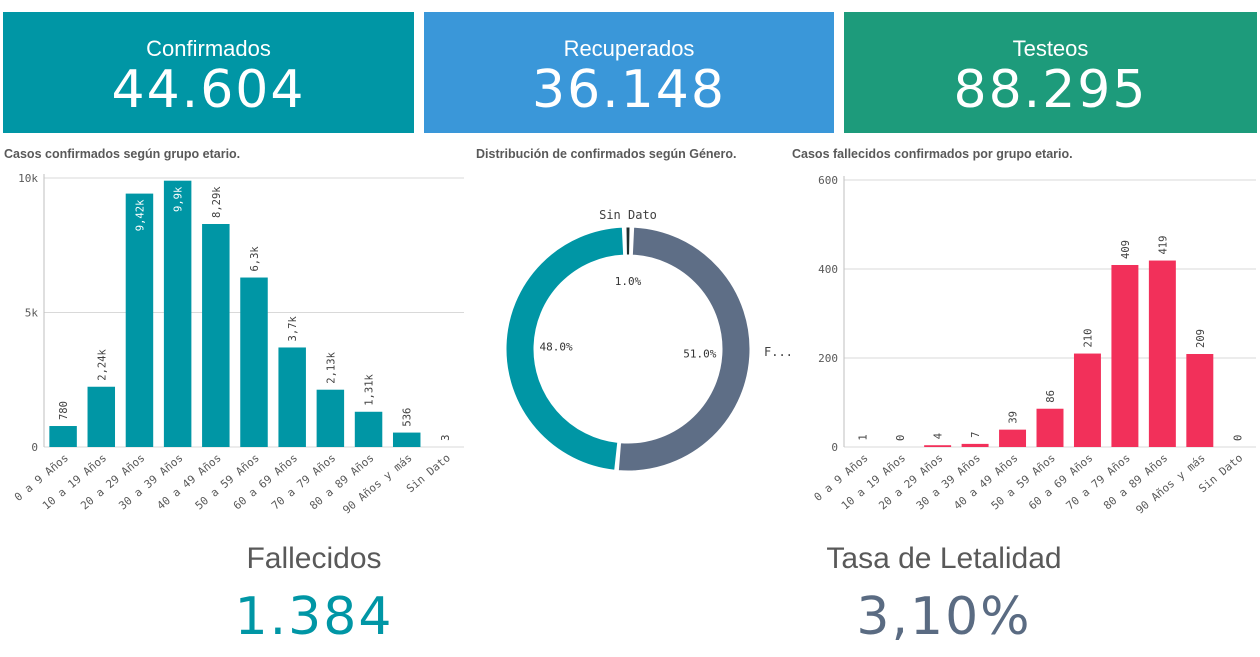  What do you see at coordinates (28, 178) in the screenshot?
I see `y-tick-label: 10k` at bounding box center [28, 178].